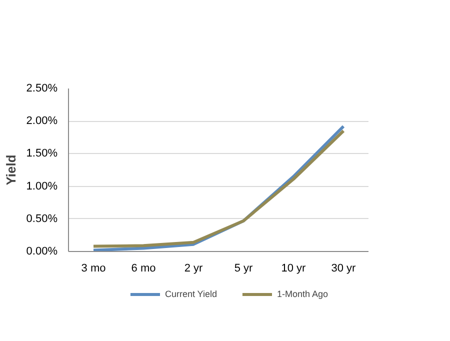  What do you see at coordinates (42, 186) in the screenshot?
I see `y-tick-label: 1.00%` at bounding box center [42, 186].